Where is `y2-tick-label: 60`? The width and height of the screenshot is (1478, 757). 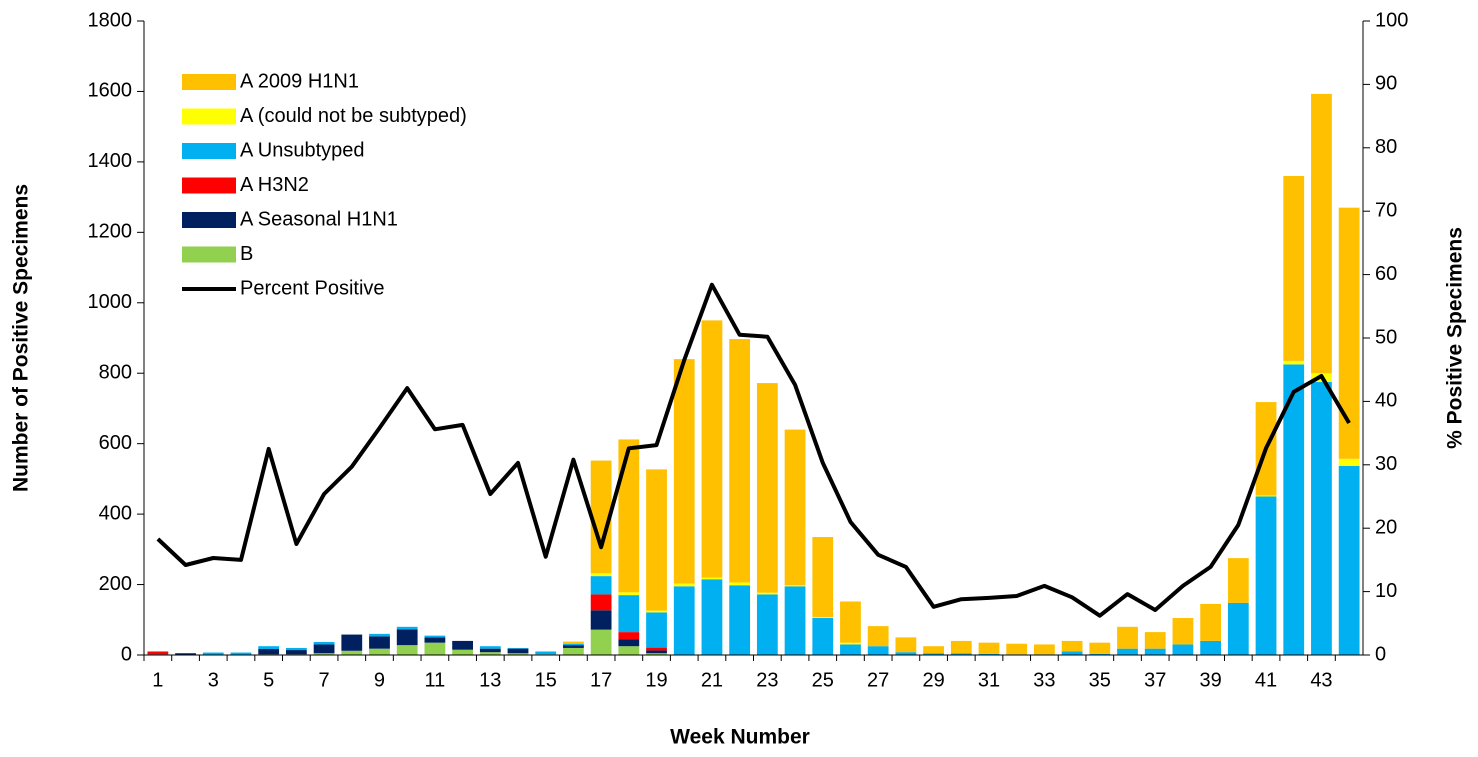
y2-tick-label: 60 is located at coordinates (1386, 274).